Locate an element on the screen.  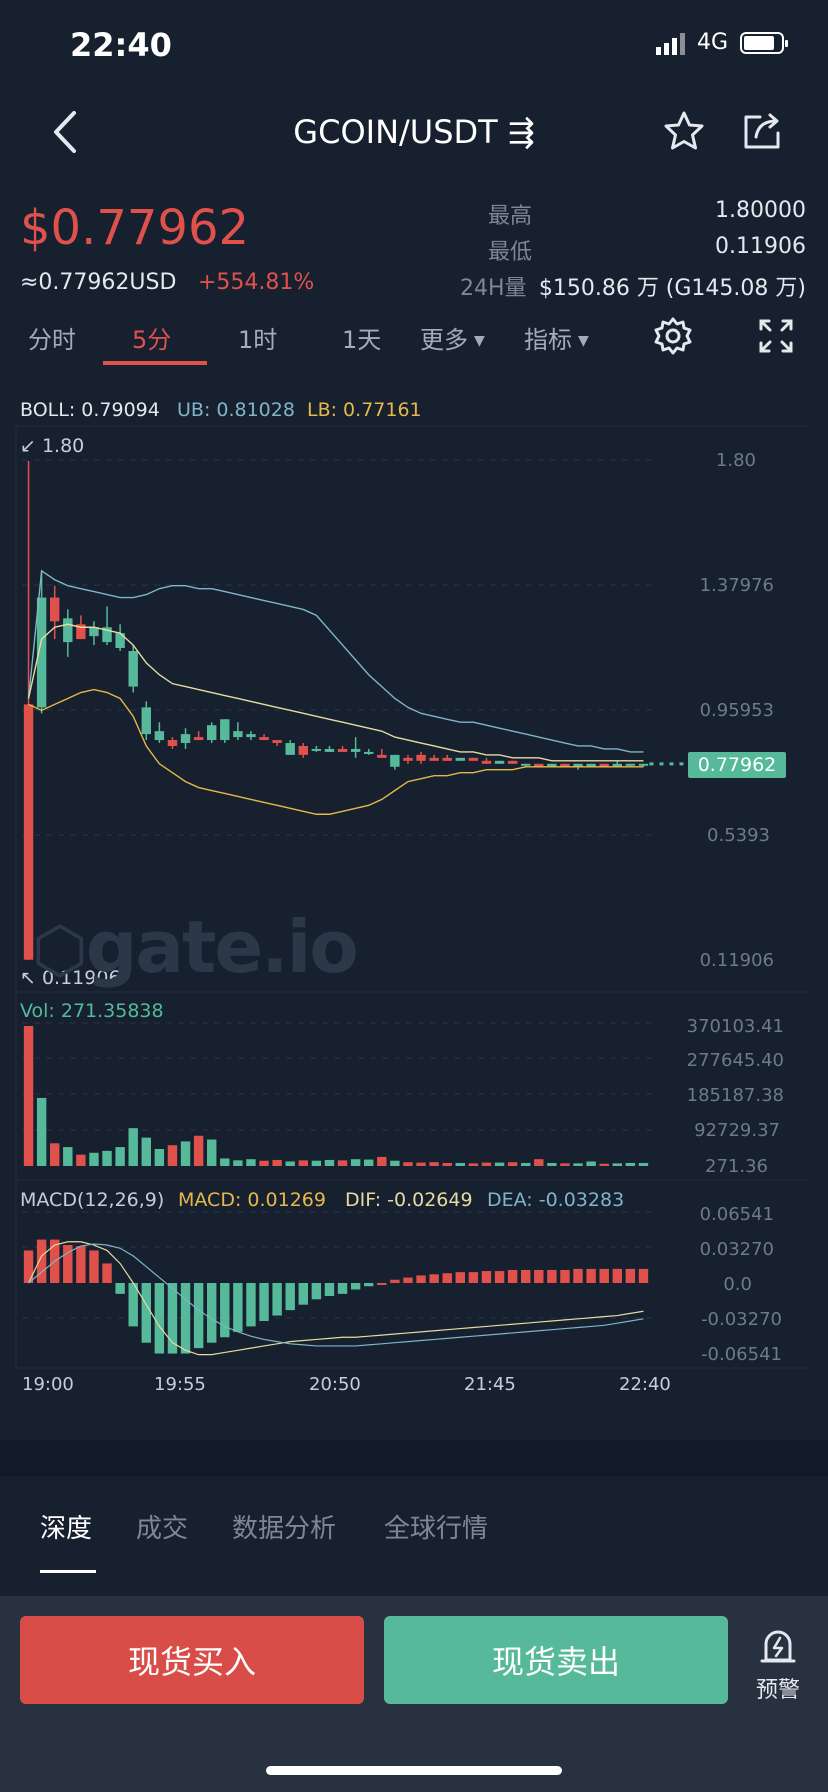
dea-value: DEA: -0.03283 is located at coordinates (556, 1200).